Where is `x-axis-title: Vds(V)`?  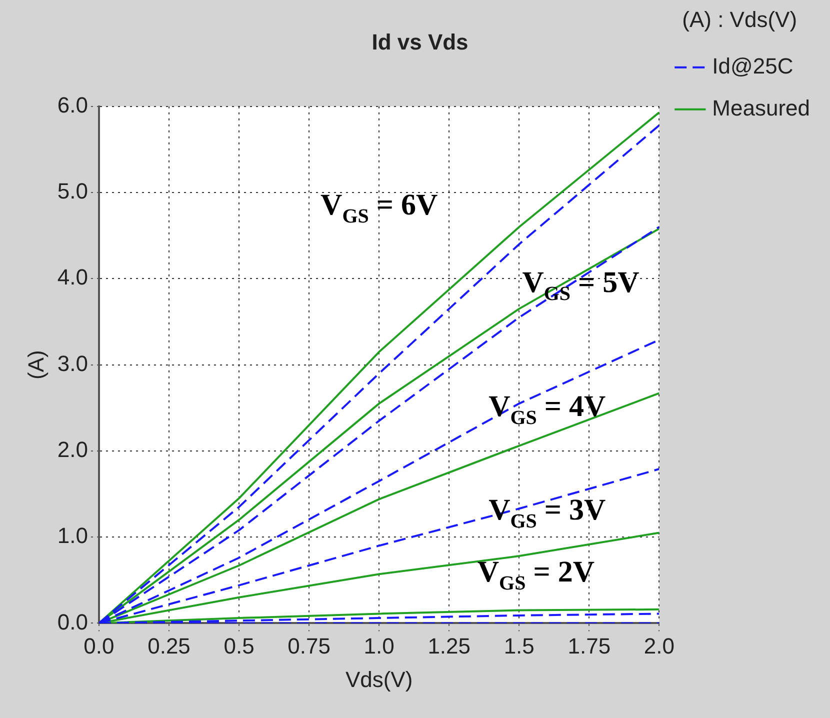
x-axis-title: Vds(V) is located at coordinates (379, 679).